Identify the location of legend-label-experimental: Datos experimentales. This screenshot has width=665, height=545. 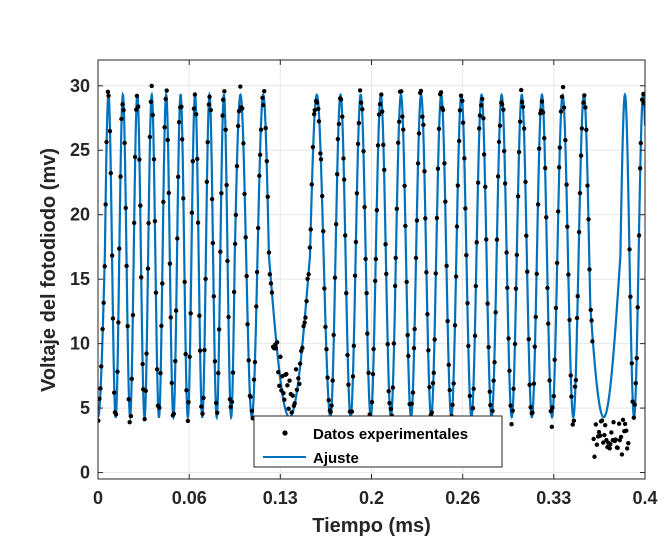
(390, 434).